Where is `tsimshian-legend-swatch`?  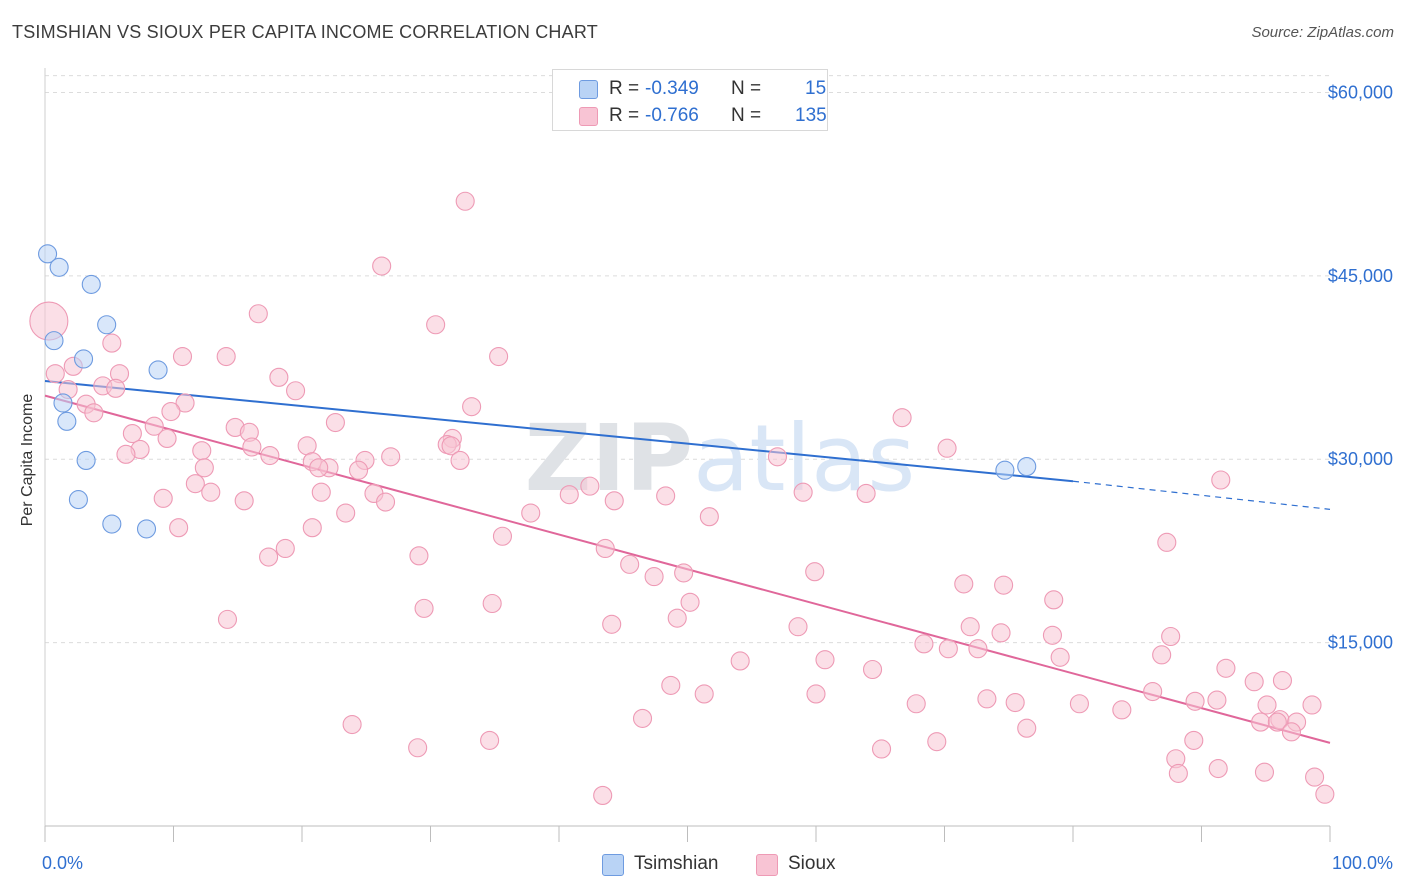
tsimshian-legend-swatch is located at coordinates (613, 865).